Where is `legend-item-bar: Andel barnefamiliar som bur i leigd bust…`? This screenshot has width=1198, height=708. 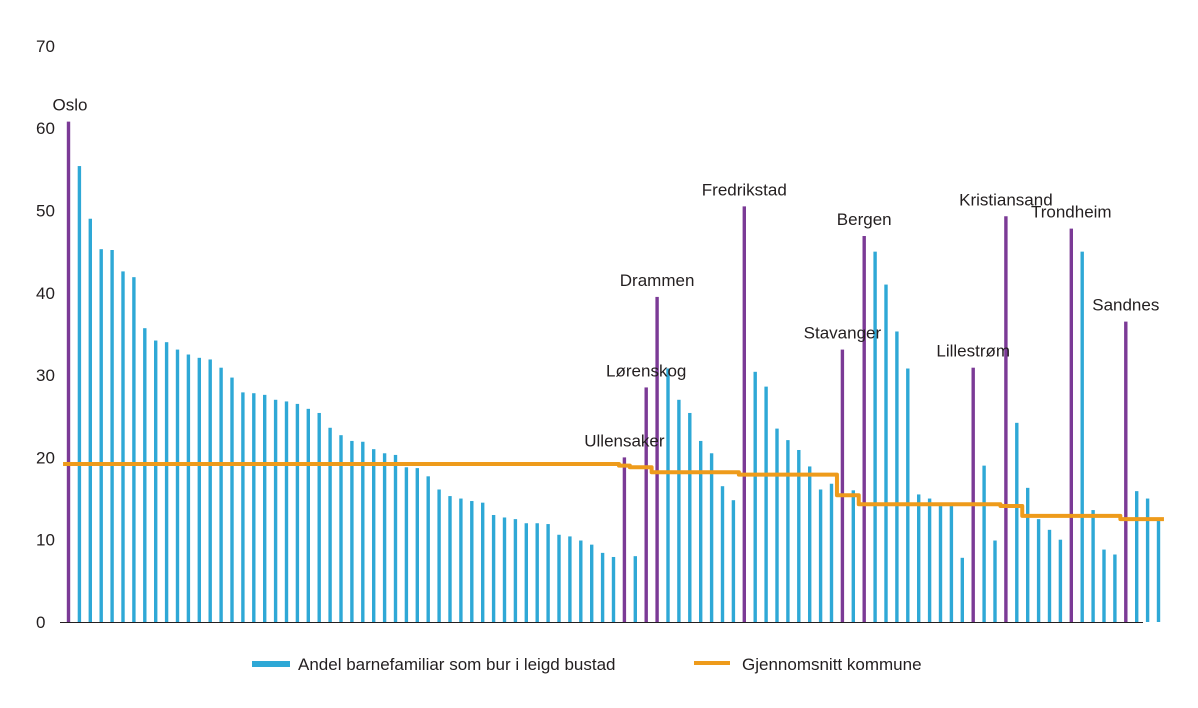
legend-item-bar: Andel barnefamiliar som bur i leigd bust… is located at coordinates (434, 664).